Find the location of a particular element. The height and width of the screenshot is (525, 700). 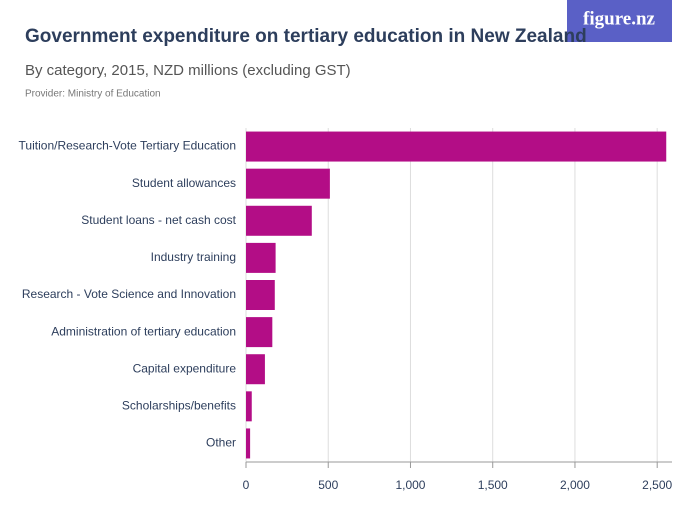

provider: Provider: Ministry of Education is located at coordinates (93, 94).